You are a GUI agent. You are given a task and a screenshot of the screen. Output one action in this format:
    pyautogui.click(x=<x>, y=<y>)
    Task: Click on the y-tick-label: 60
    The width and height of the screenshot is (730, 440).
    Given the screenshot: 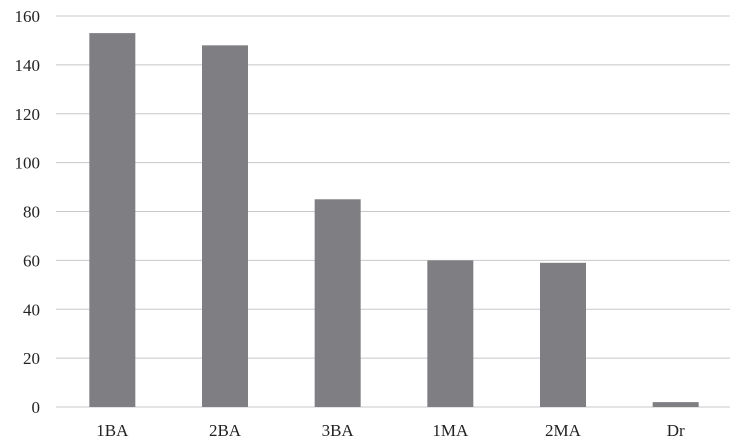 What is the action you would take?
    pyautogui.click(x=31, y=260)
    